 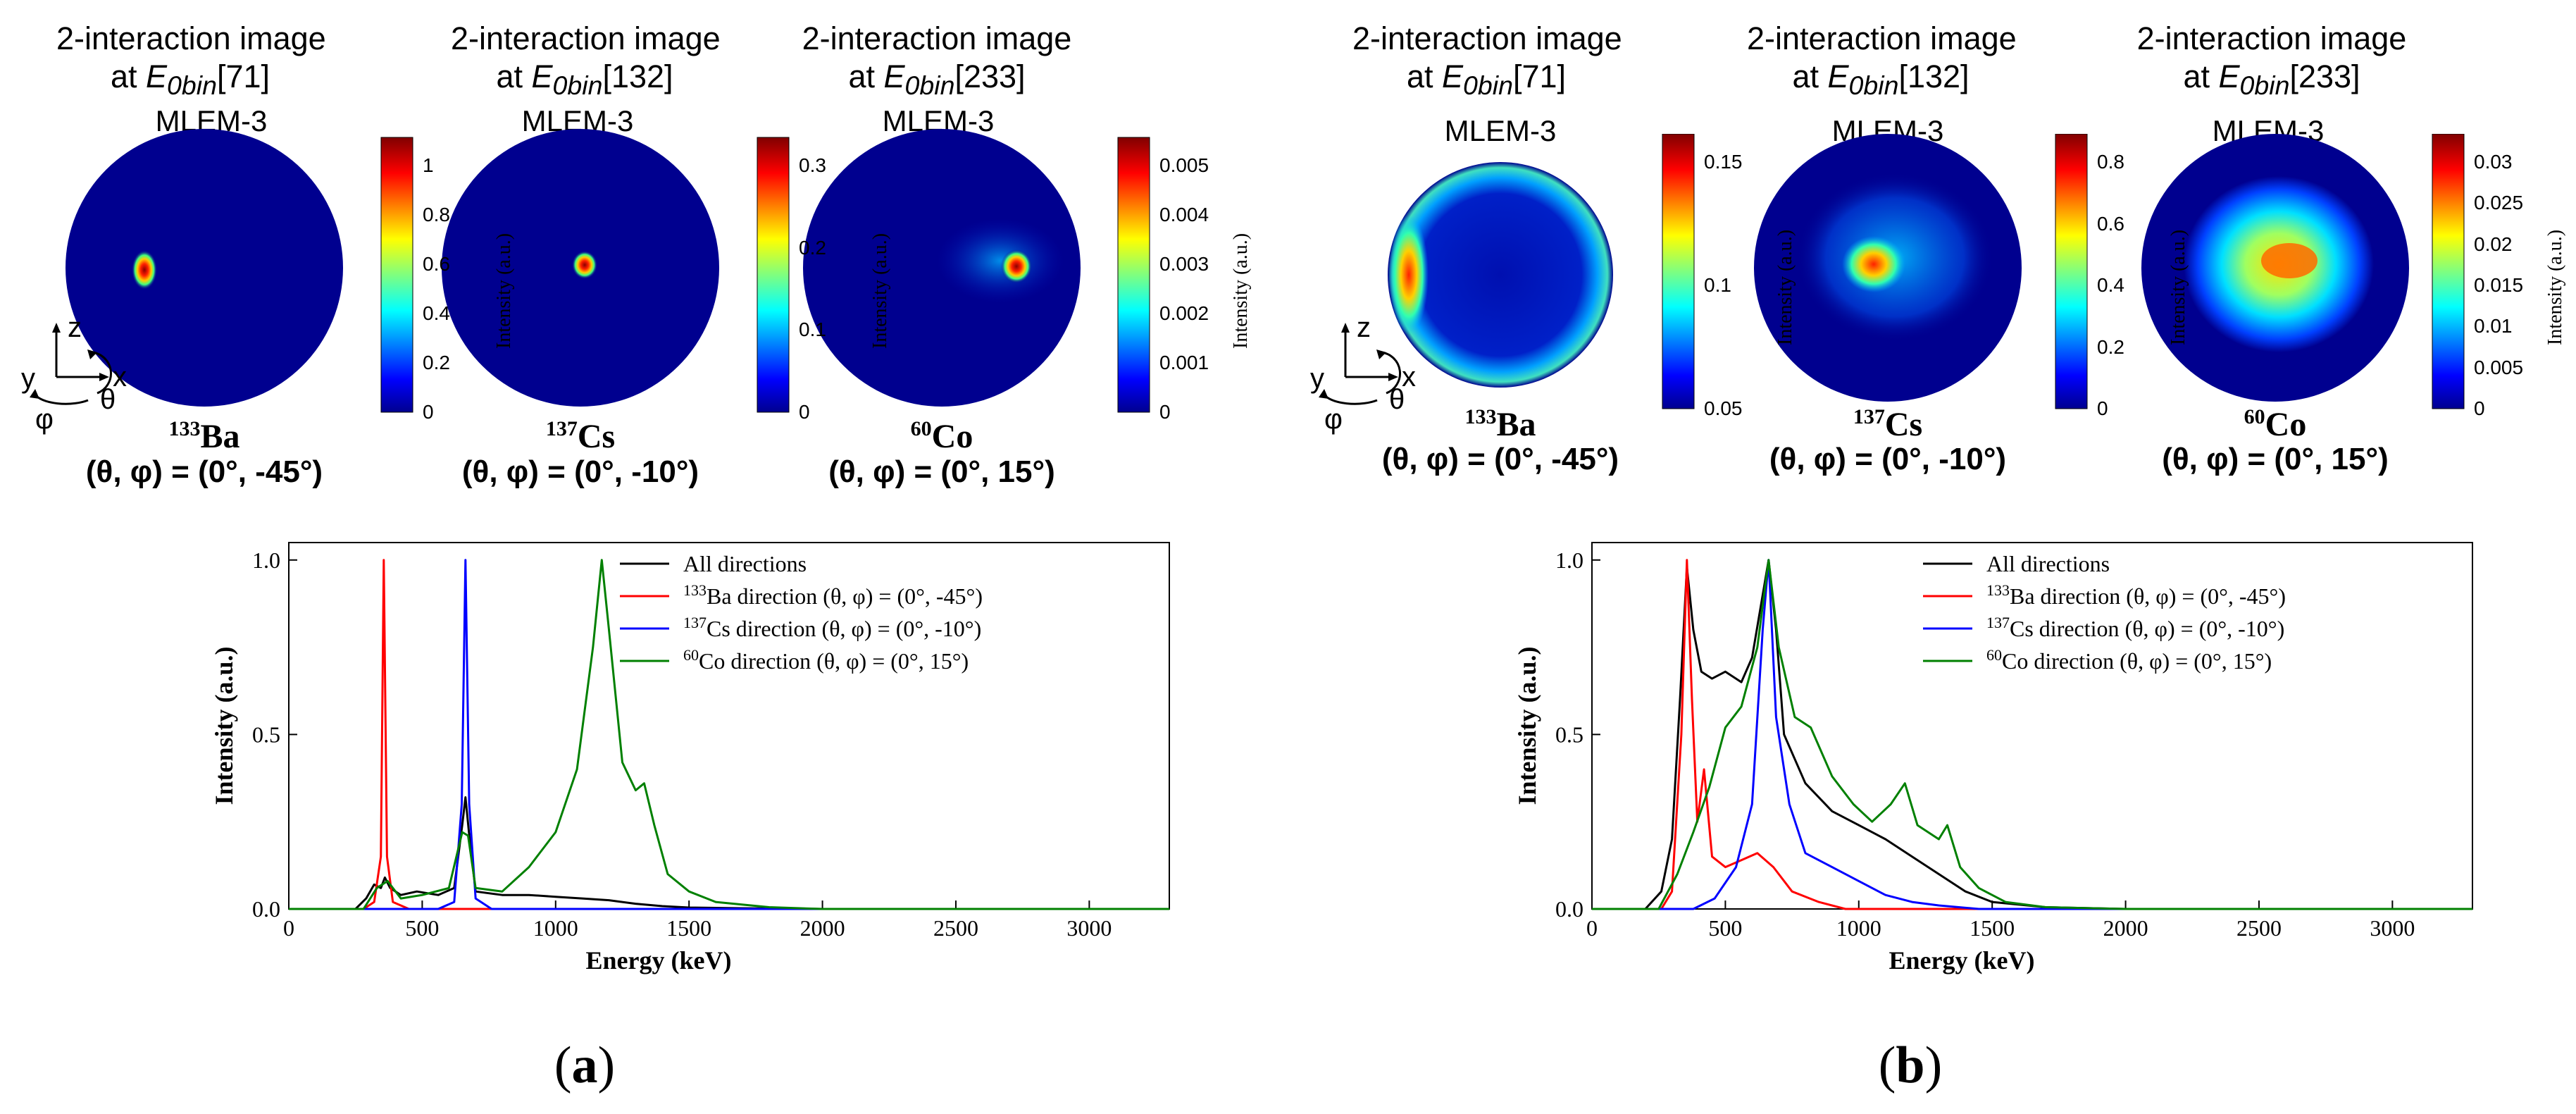 What do you see at coordinates (1500, 130) in the screenshot?
I see `method-label: MLEM-3` at bounding box center [1500, 130].